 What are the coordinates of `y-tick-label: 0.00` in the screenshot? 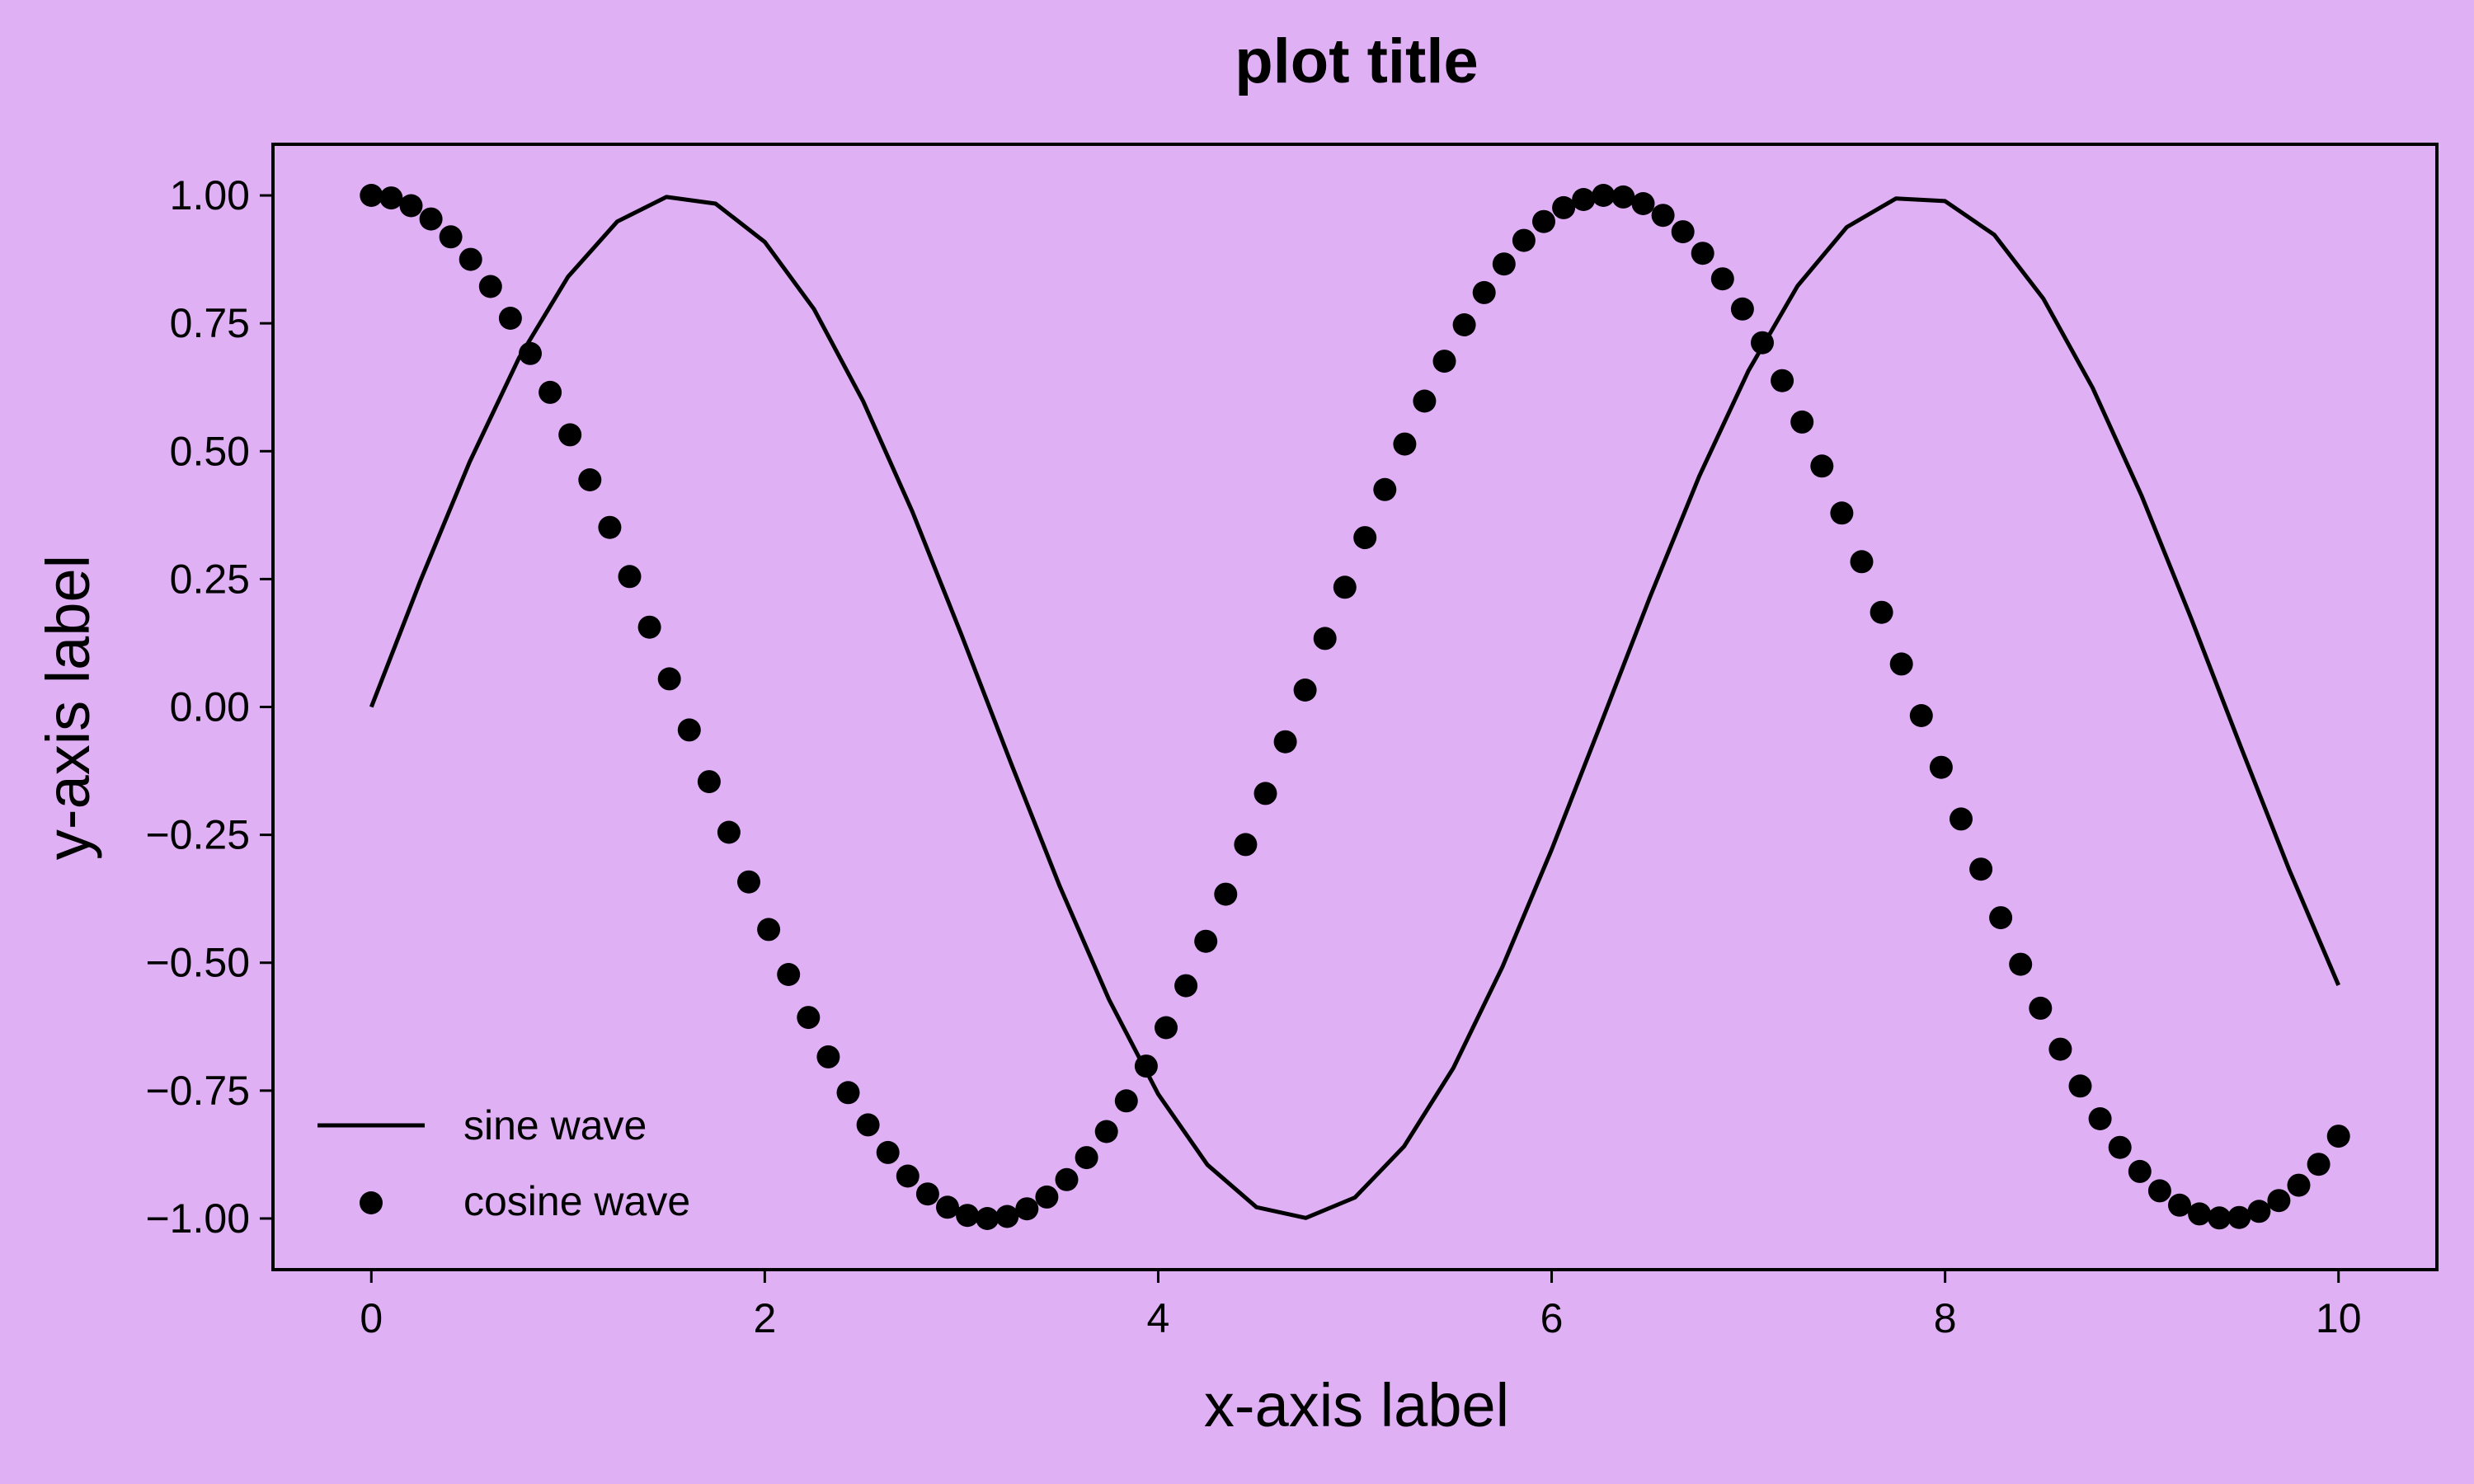 It's located at (210, 707).